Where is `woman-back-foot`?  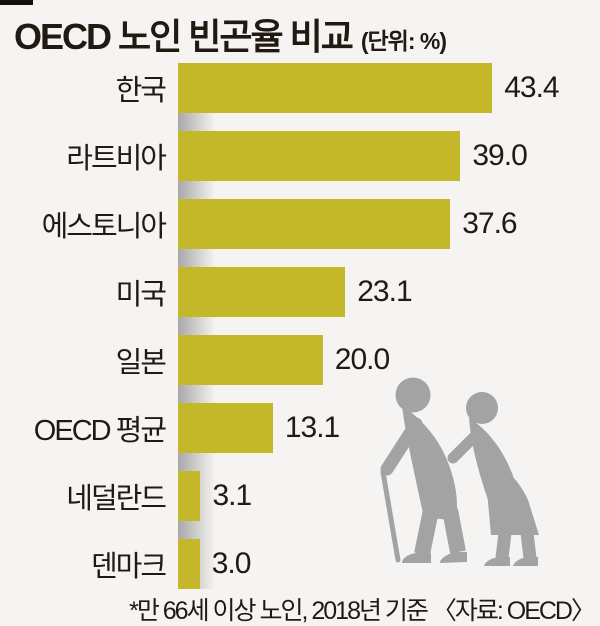 woman-back-foot is located at coordinates (525, 561).